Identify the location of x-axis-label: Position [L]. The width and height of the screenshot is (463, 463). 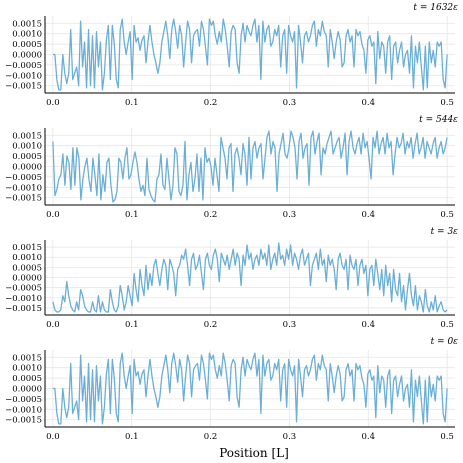
(254, 453).